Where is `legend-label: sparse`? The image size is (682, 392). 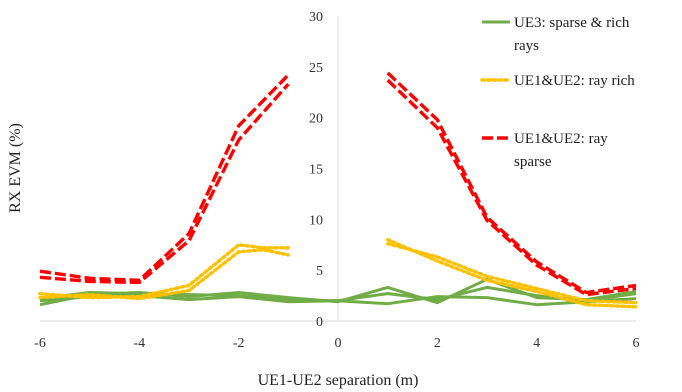 legend-label: sparse is located at coordinates (533, 162).